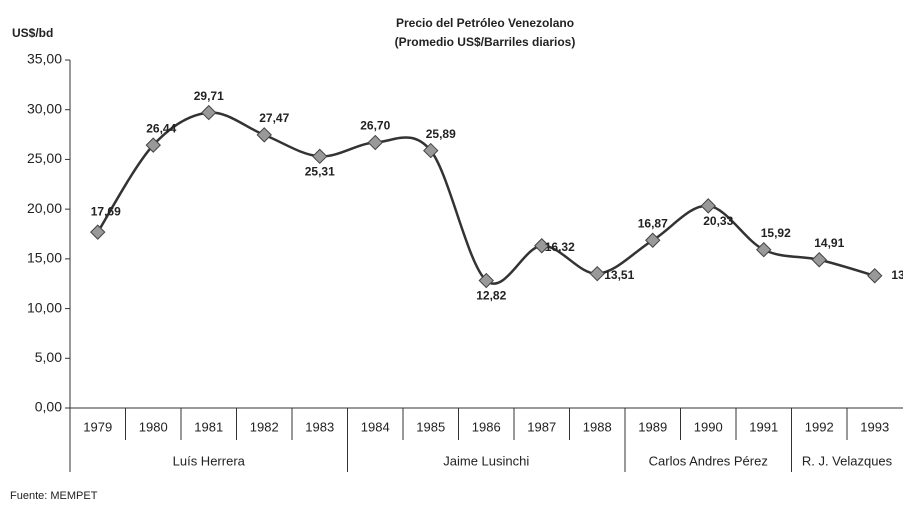  What do you see at coordinates (48, 407) in the screenshot?
I see `y-tick-label: 0,00` at bounding box center [48, 407].